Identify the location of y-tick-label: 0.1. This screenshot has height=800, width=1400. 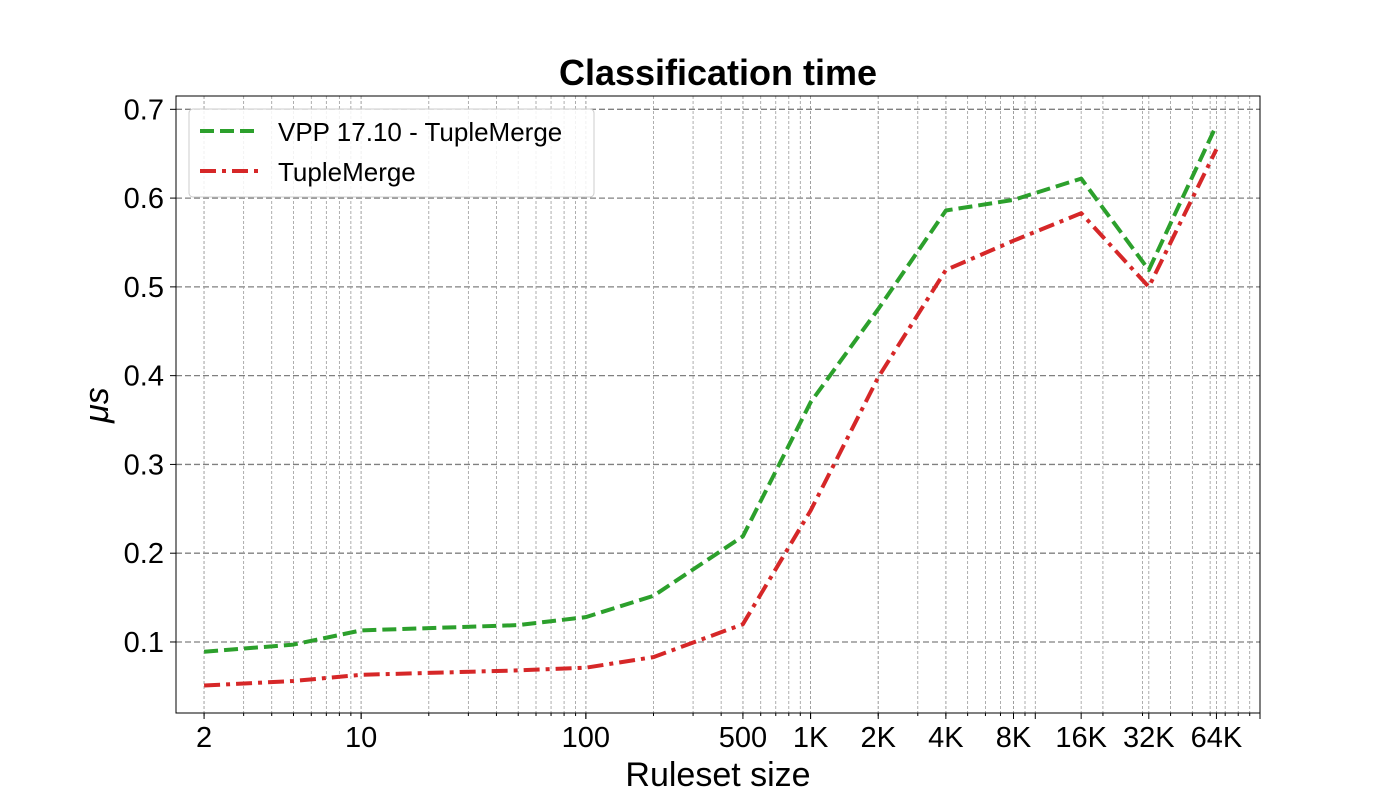
(144, 643).